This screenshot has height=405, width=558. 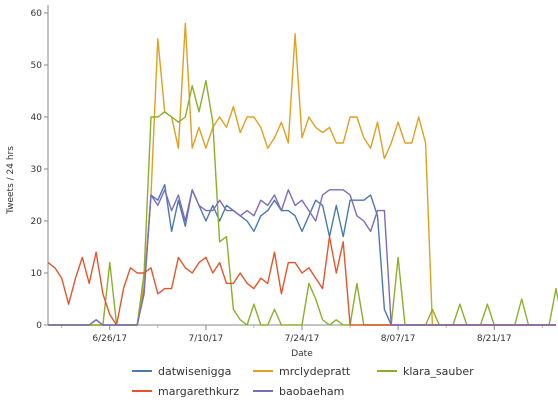 I want to click on y-axis-ticks: 0 10 20 30 40 50 60, so click(x=39, y=170).